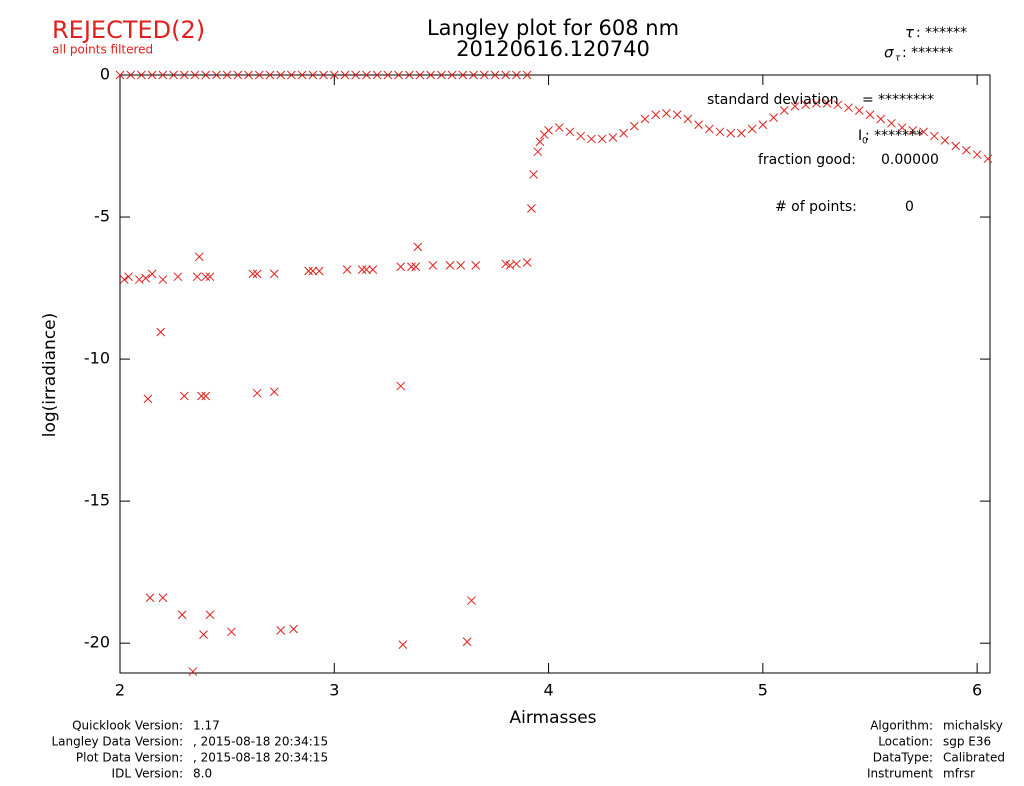 The height and width of the screenshot is (786, 1024). What do you see at coordinates (900, 774) in the screenshot?
I see `footer-label: Instrument` at bounding box center [900, 774].